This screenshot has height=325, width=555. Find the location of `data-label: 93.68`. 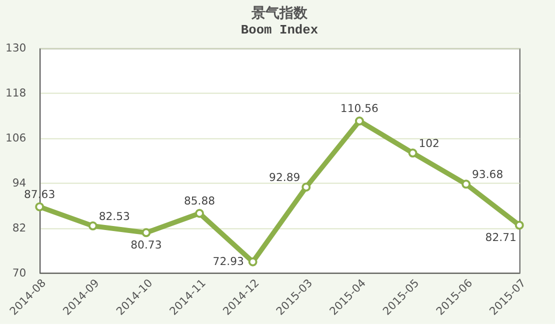

data-label: 93.68 is located at coordinates (488, 175).